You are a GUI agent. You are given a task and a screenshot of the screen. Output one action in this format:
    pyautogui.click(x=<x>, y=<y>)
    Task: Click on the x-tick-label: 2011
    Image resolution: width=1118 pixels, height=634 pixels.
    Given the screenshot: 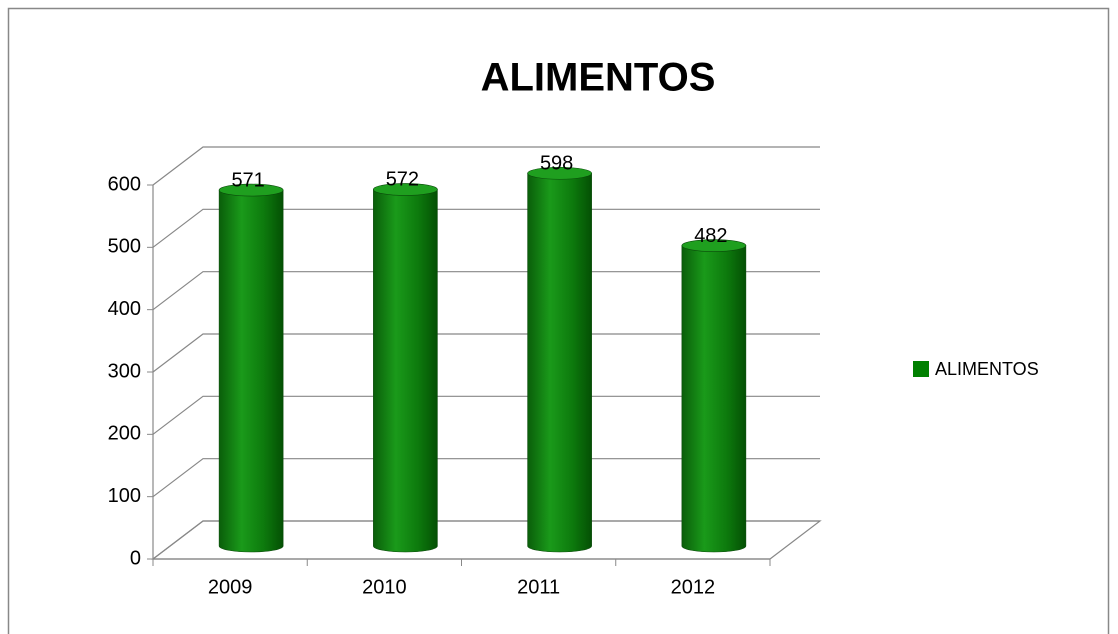 What is the action you would take?
    pyautogui.click(x=538, y=587)
    